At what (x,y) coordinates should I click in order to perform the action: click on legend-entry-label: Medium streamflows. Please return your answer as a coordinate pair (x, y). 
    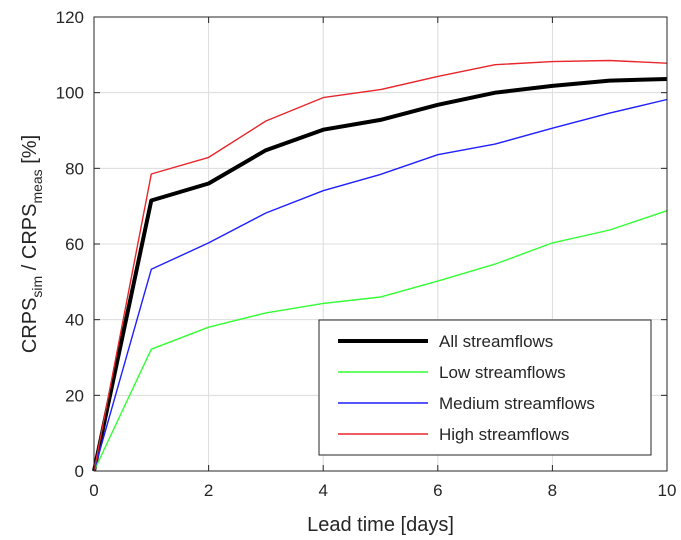
    Looking at the image, I should click on (517, 403).